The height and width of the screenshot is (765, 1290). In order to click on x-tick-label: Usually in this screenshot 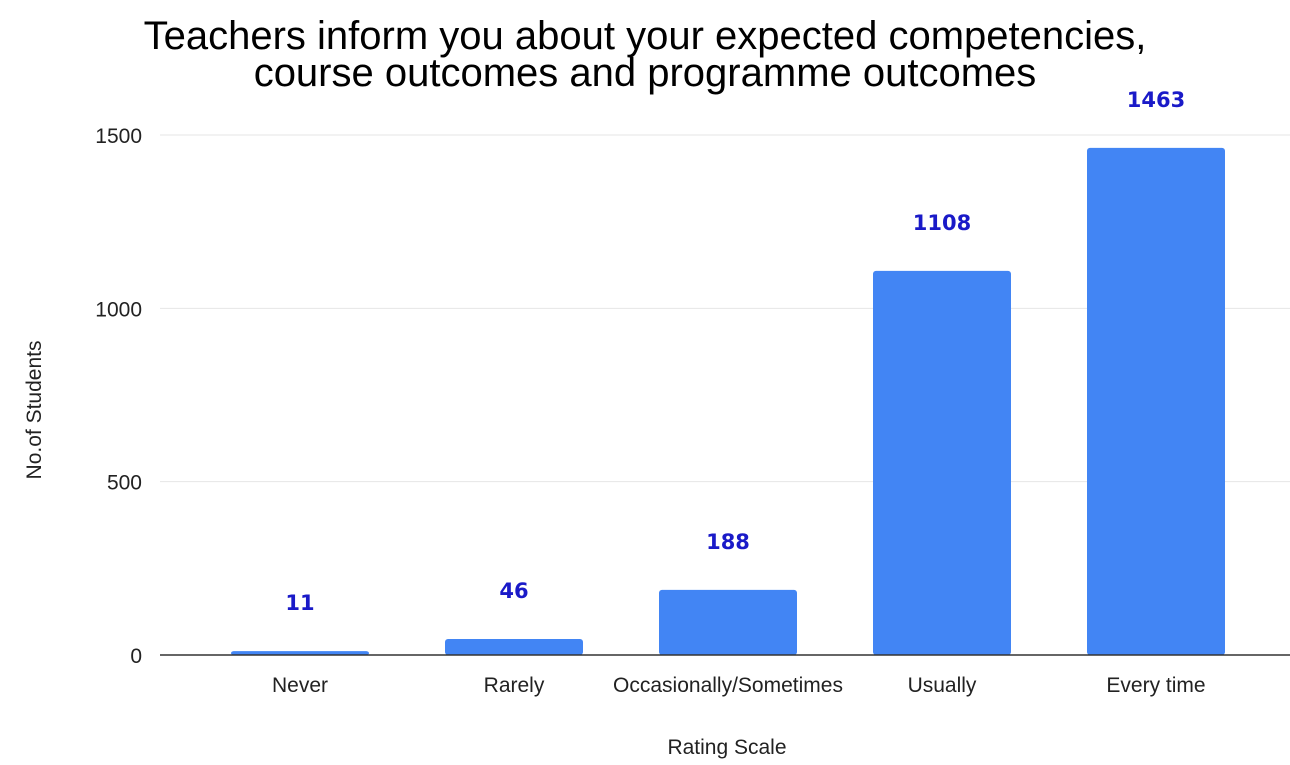, I will do `click(942, 685)`.